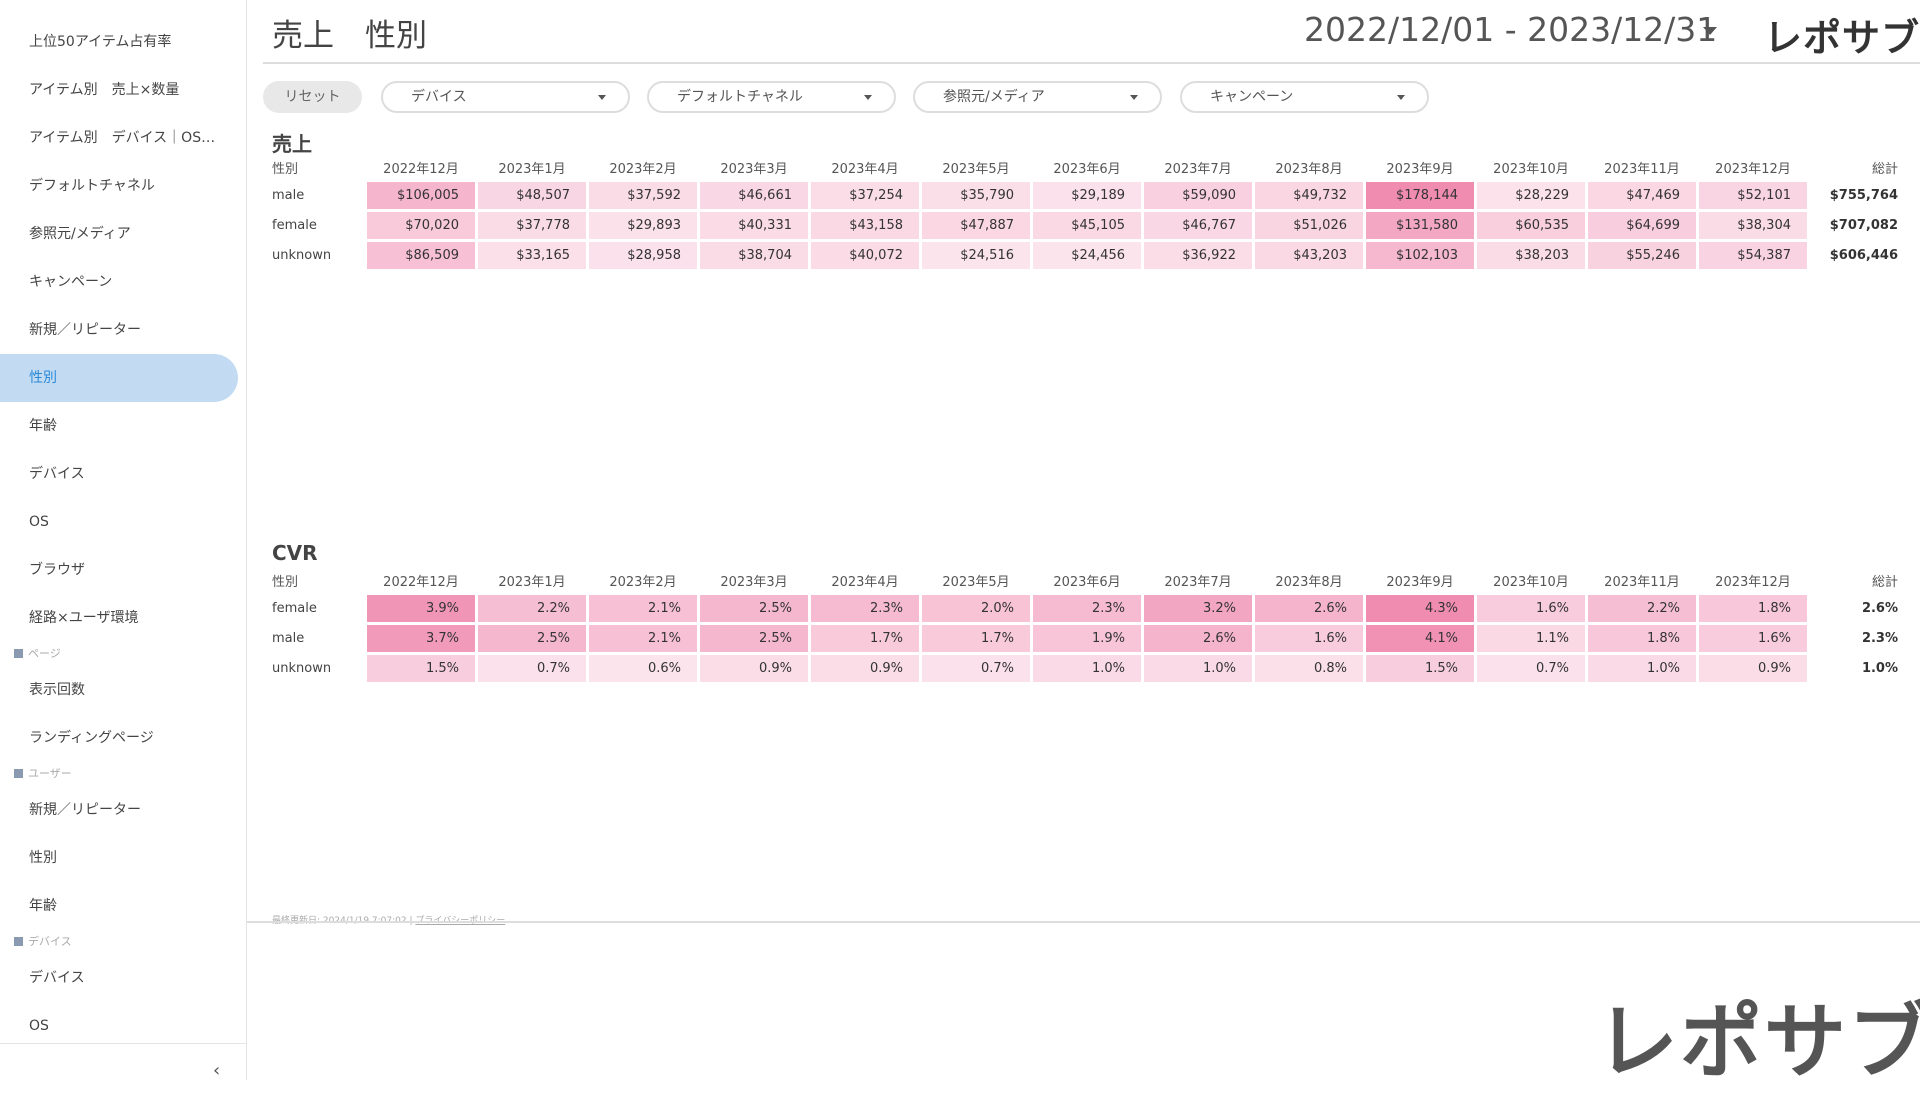 This screenshot has width=1920, height=1094. What do you see at coordinates (865, 195) in the screenshot?
I see `heatmap-cell: $37,254` at bounding box center [865, 195].